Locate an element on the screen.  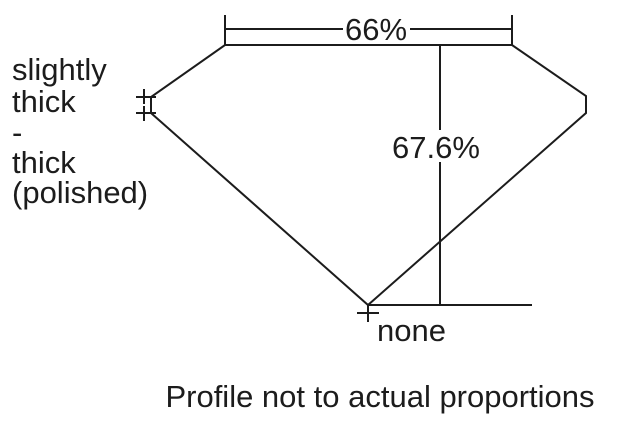
girdle-label-line-3: - is located at coordinates (17, 132).